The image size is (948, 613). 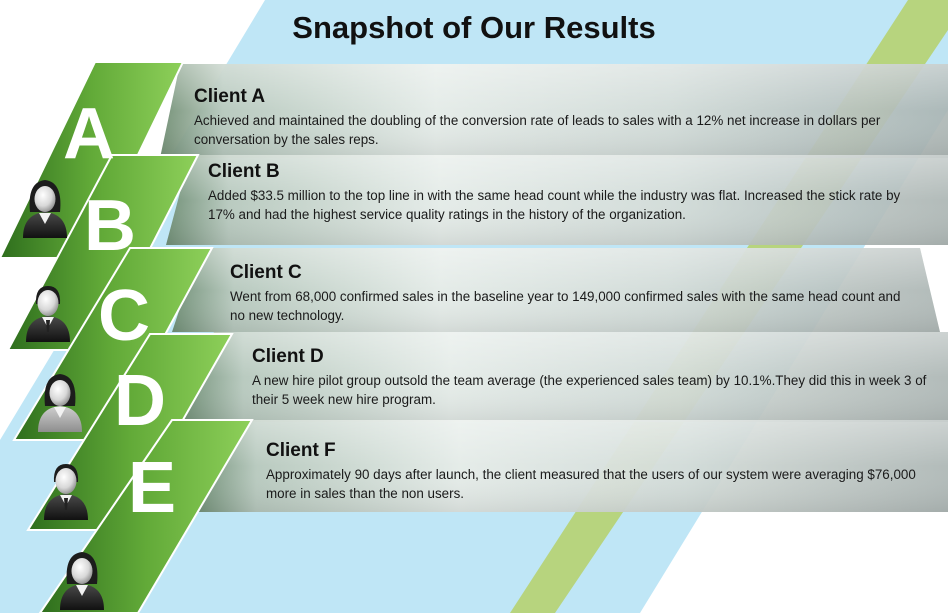 What do you see at coordinates (244, 171) in the screenshot?
I see `client-name: Client B` at bounding box center [244, 171].